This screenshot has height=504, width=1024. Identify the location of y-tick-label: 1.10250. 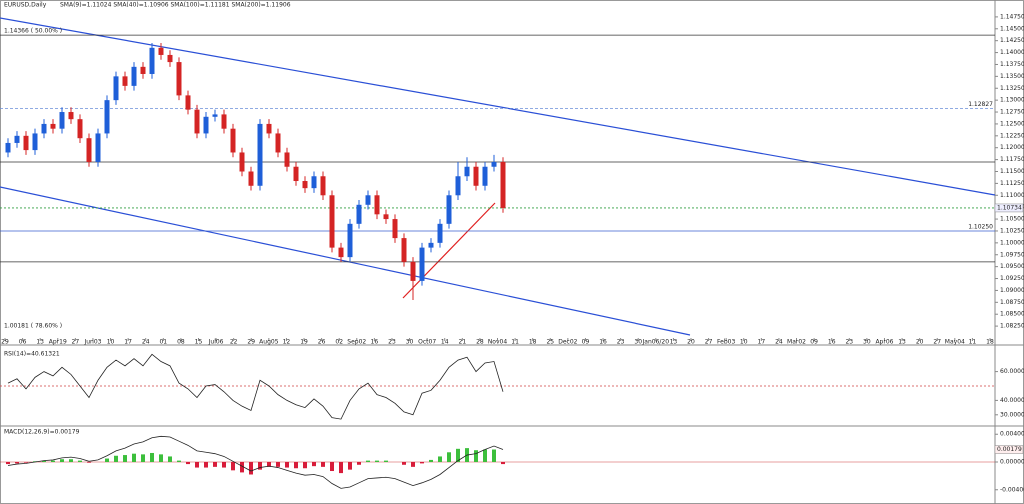
(1012, 230).